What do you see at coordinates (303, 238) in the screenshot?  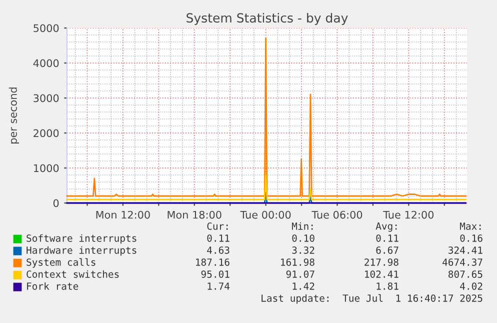 I see `text: 0.10` at bounding box center [303, 238].